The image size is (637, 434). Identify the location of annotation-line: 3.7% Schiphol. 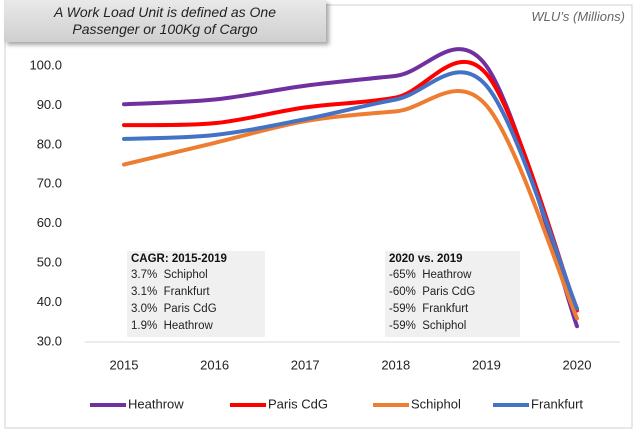
(169, 275).